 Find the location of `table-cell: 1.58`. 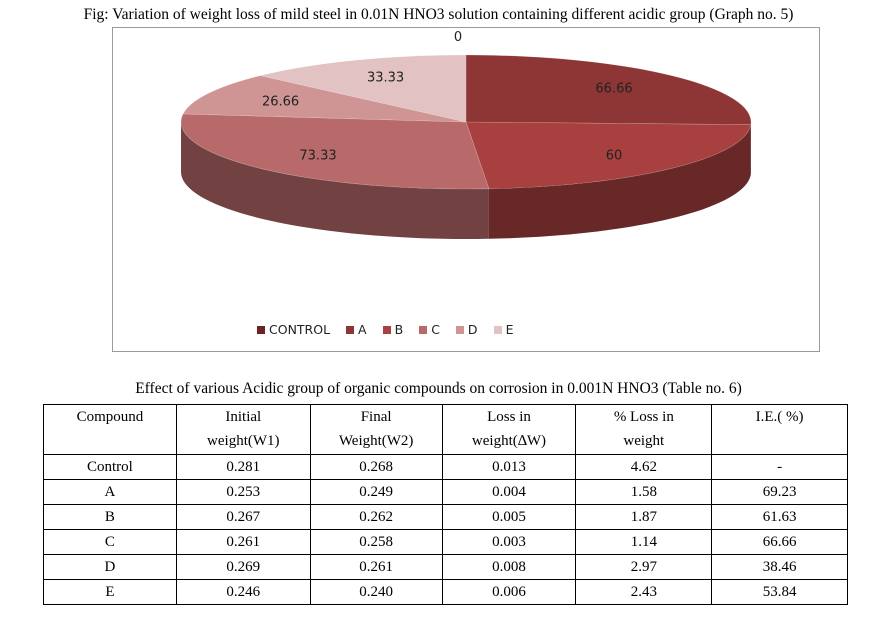

table-cell: 1.58 is located at coordinates (644, 492).